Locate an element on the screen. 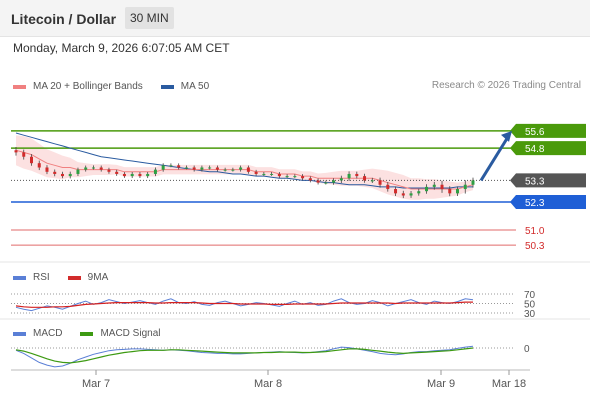 The image size is (590, 400). legend-item-ma50: MA 50 is located at coordinates (185, 86).